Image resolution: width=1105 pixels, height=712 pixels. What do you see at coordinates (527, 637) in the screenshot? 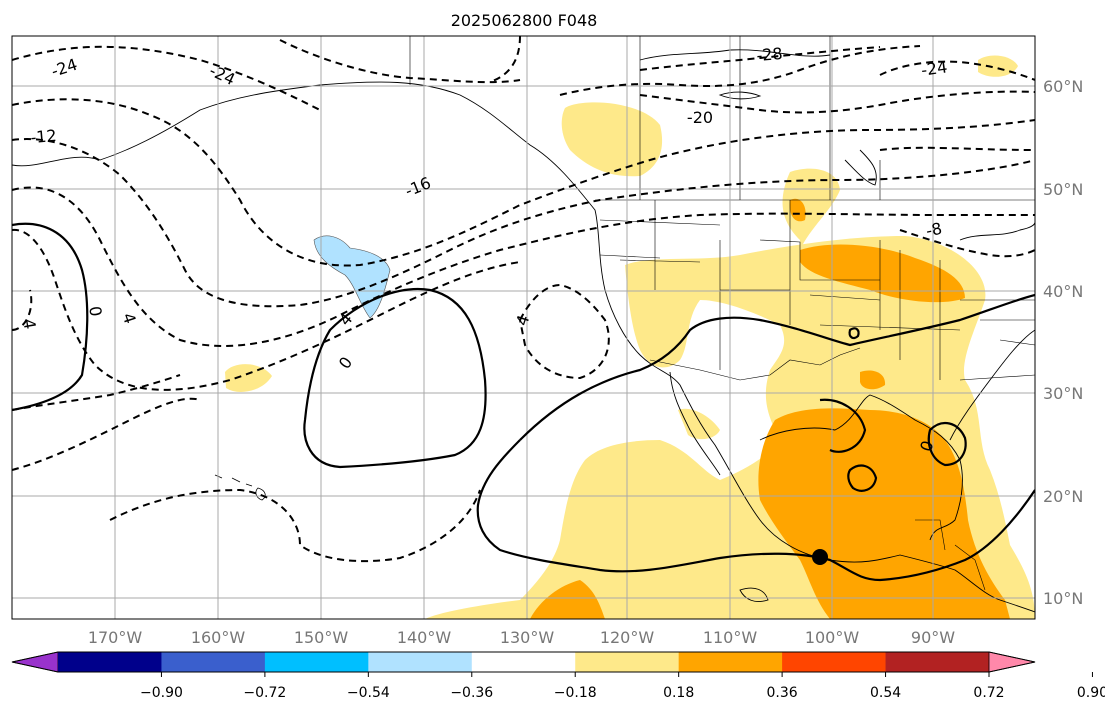
I see `lon-label: 130°W` at bounding box center [527, 637].